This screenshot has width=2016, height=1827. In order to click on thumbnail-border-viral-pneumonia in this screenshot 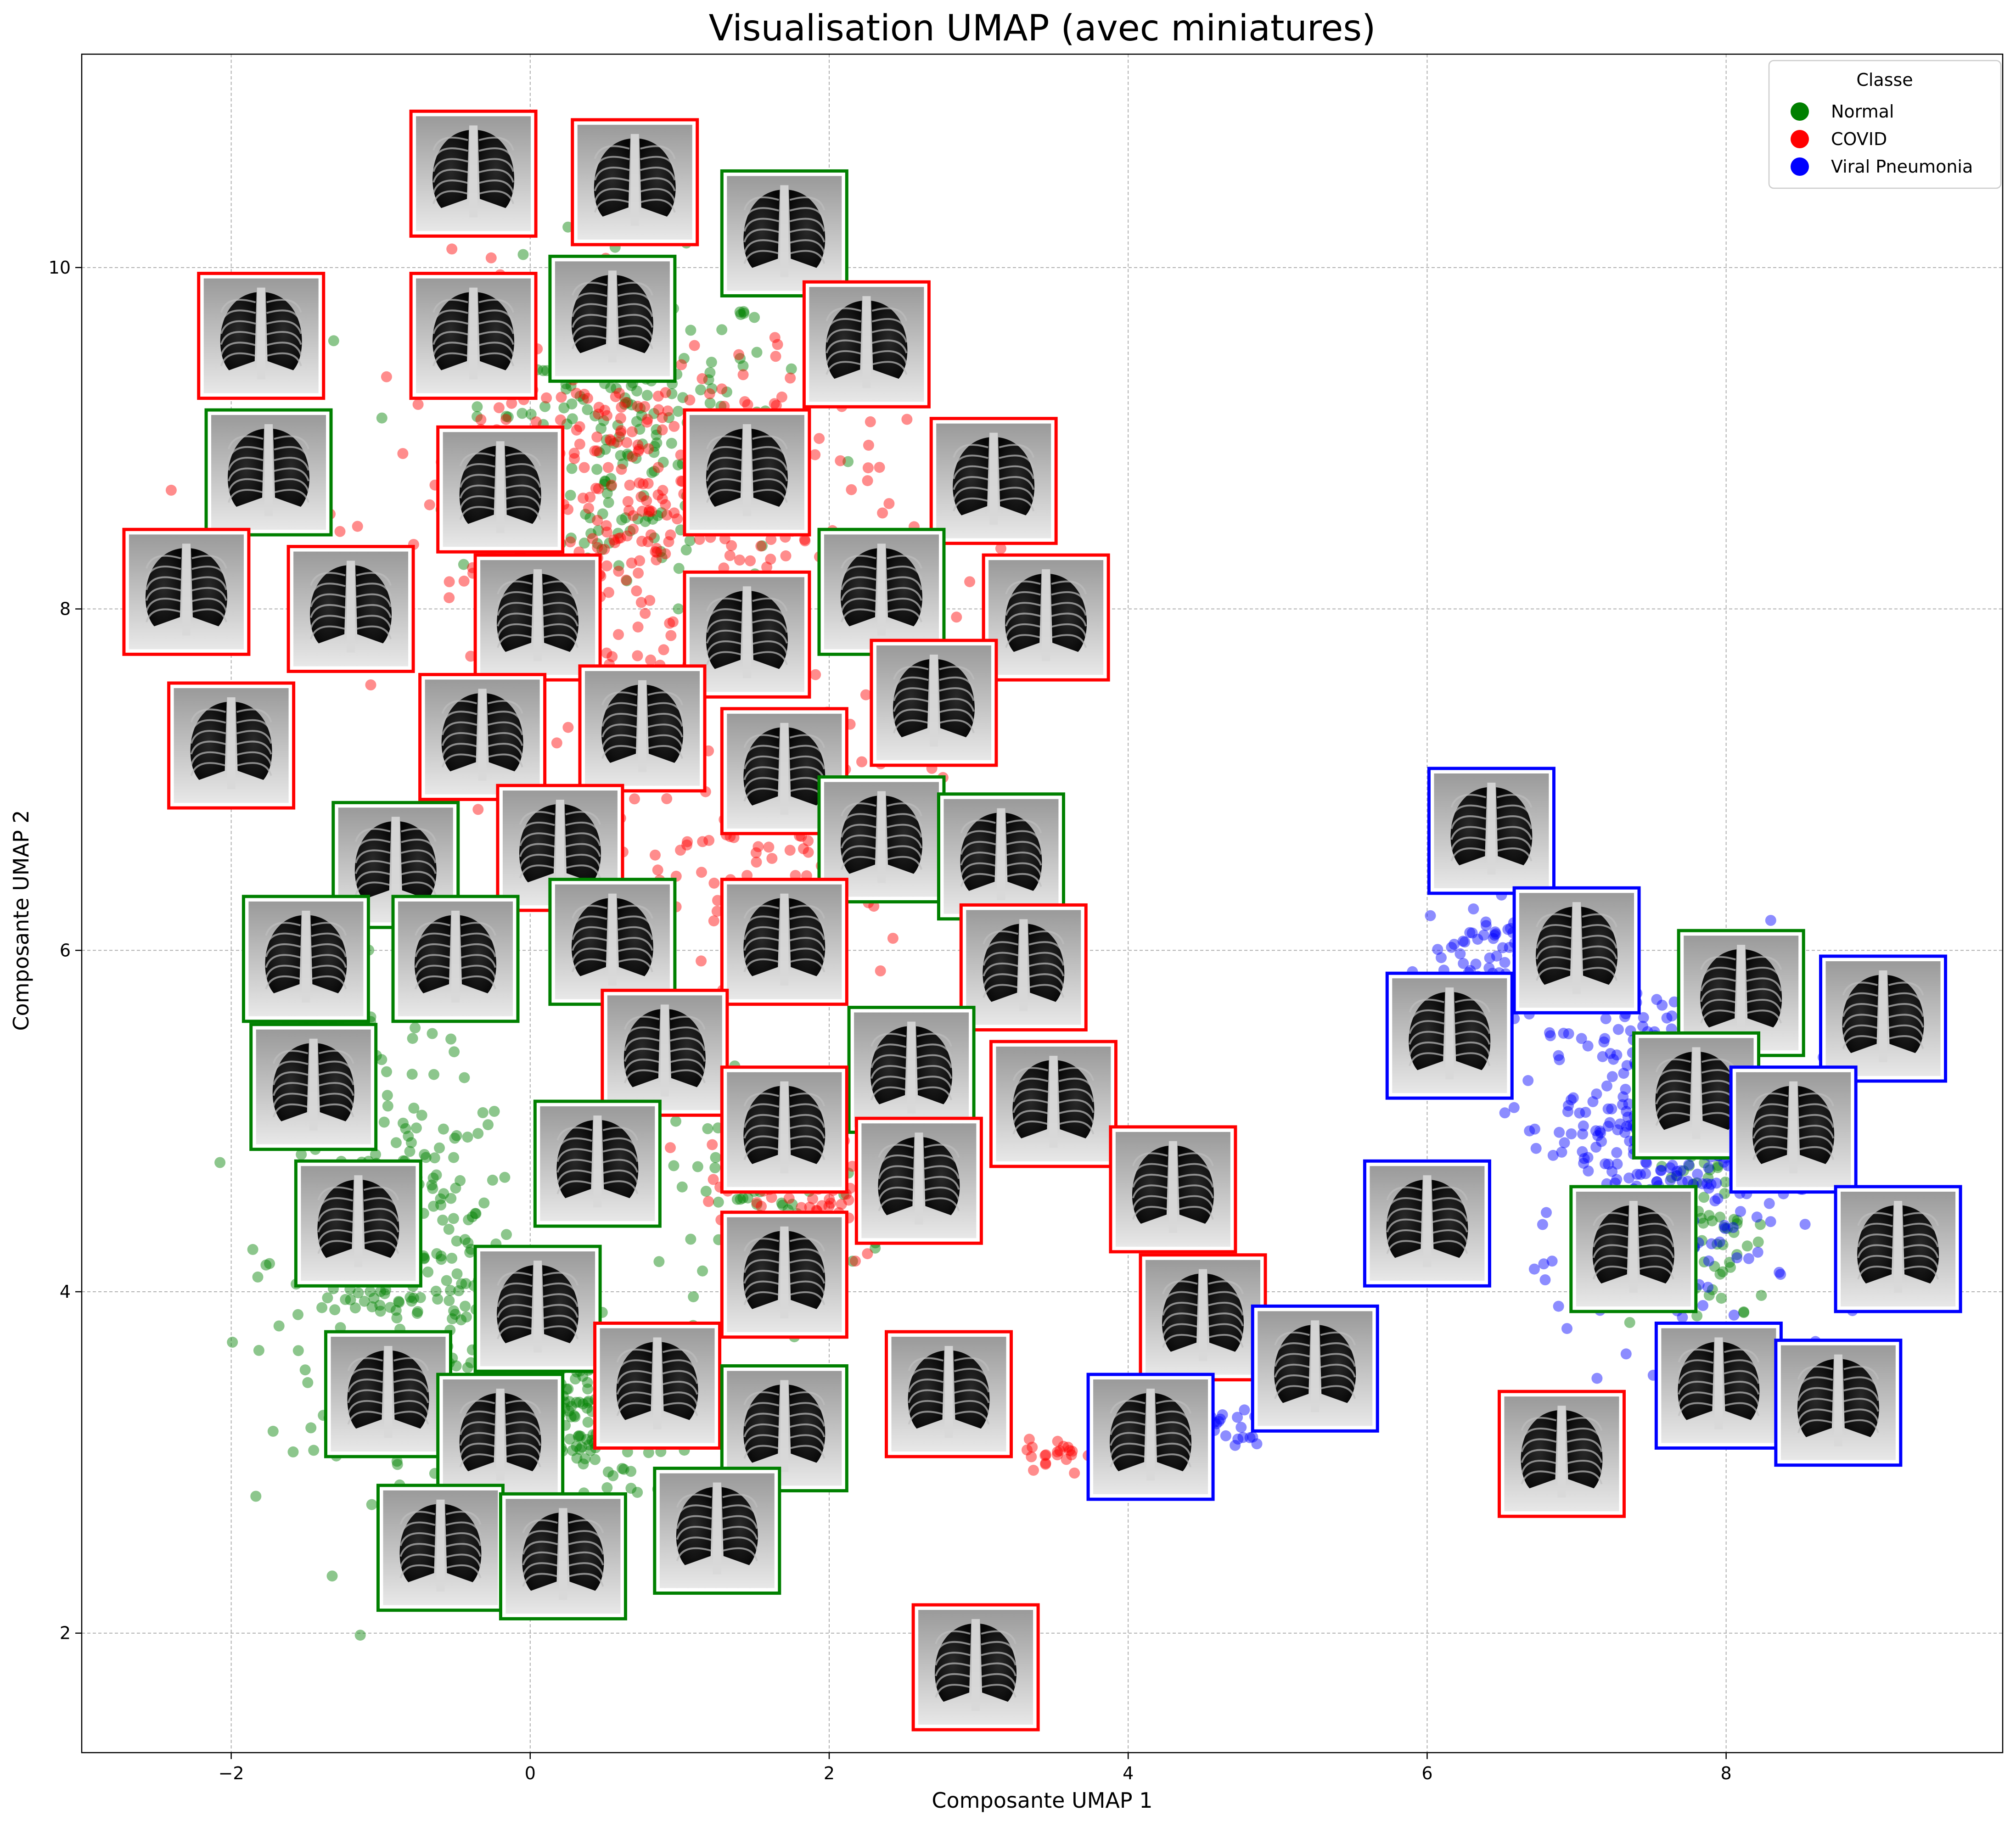, I will do `click(1576, 950)`.